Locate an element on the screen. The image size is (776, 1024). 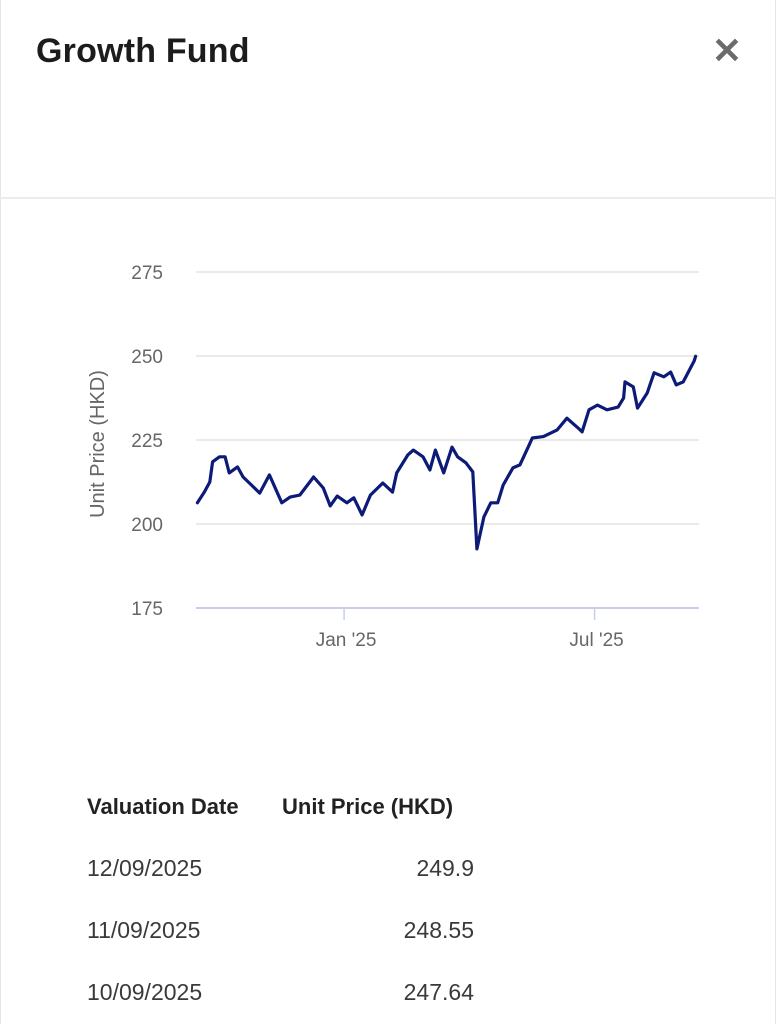
close-icon: ✕ is located at coordinates (727, 50).